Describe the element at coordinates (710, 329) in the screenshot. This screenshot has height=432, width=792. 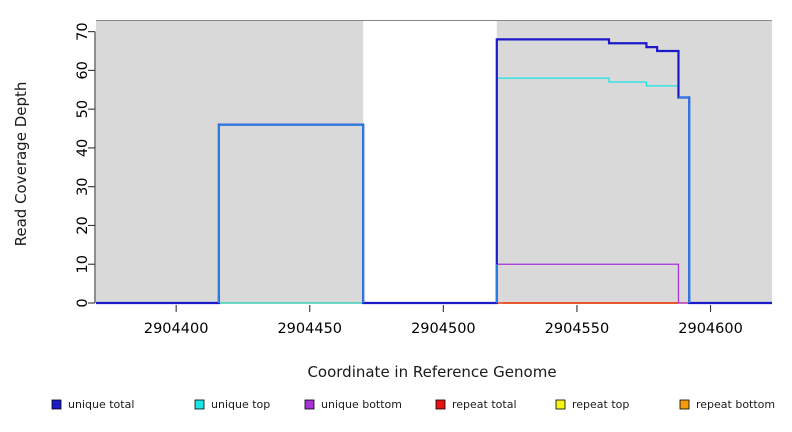
I see `x-tick-label-2904600: 2904600` at that location.